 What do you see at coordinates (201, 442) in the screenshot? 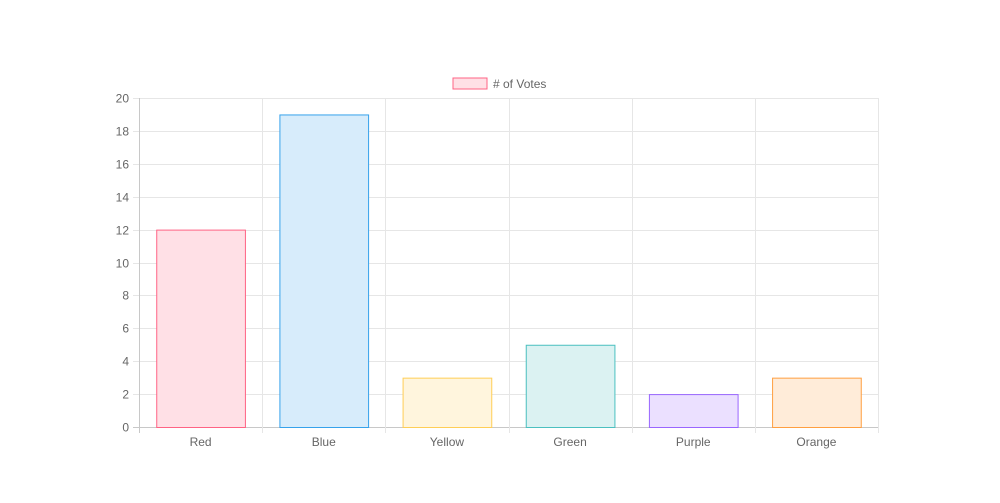
I see `x-tick-label: Red` at bounding box center [201, 442].